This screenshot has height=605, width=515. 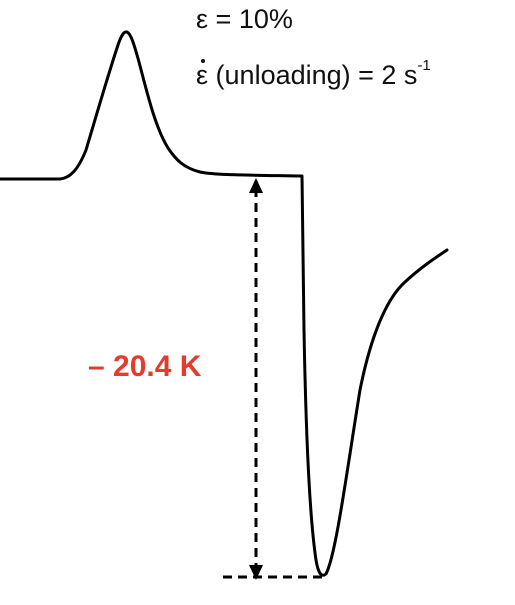 What do you see at coordinates (202, 19) in the screenshot?
I see `strain-symbol: ε` at bounding box center [202, 19].